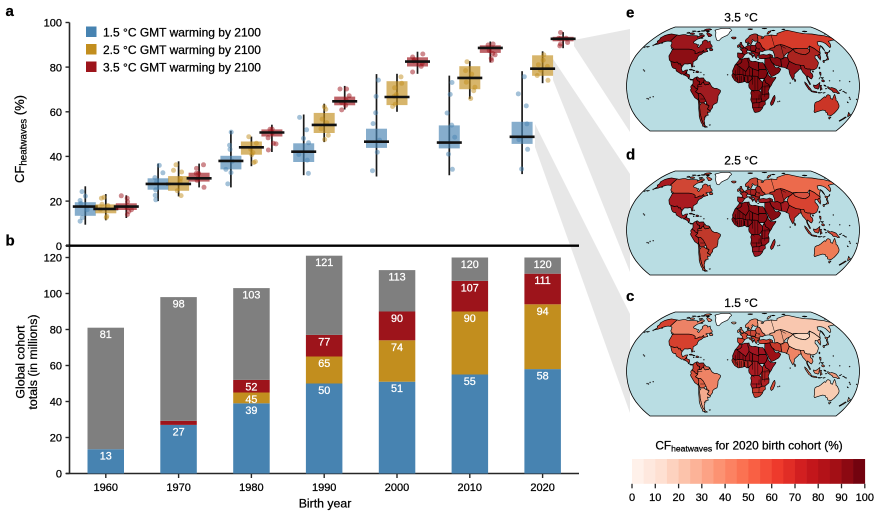 The height and width of the screenshot is (529, 884). I want to click on svg-text: 1.5 °C, so click(741, 303).